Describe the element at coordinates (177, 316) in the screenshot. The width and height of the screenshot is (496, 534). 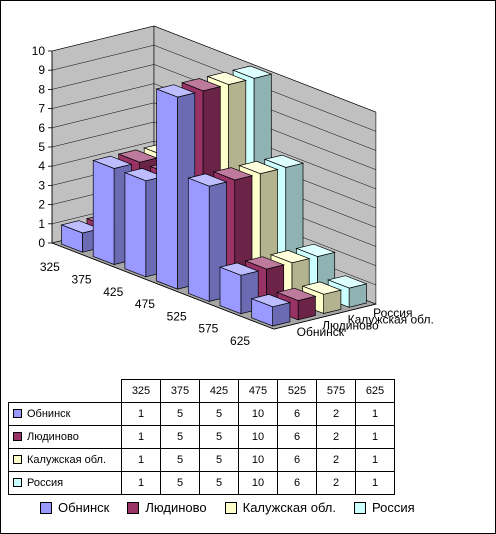
I see `category-axis-tick-label: 525` at that location.